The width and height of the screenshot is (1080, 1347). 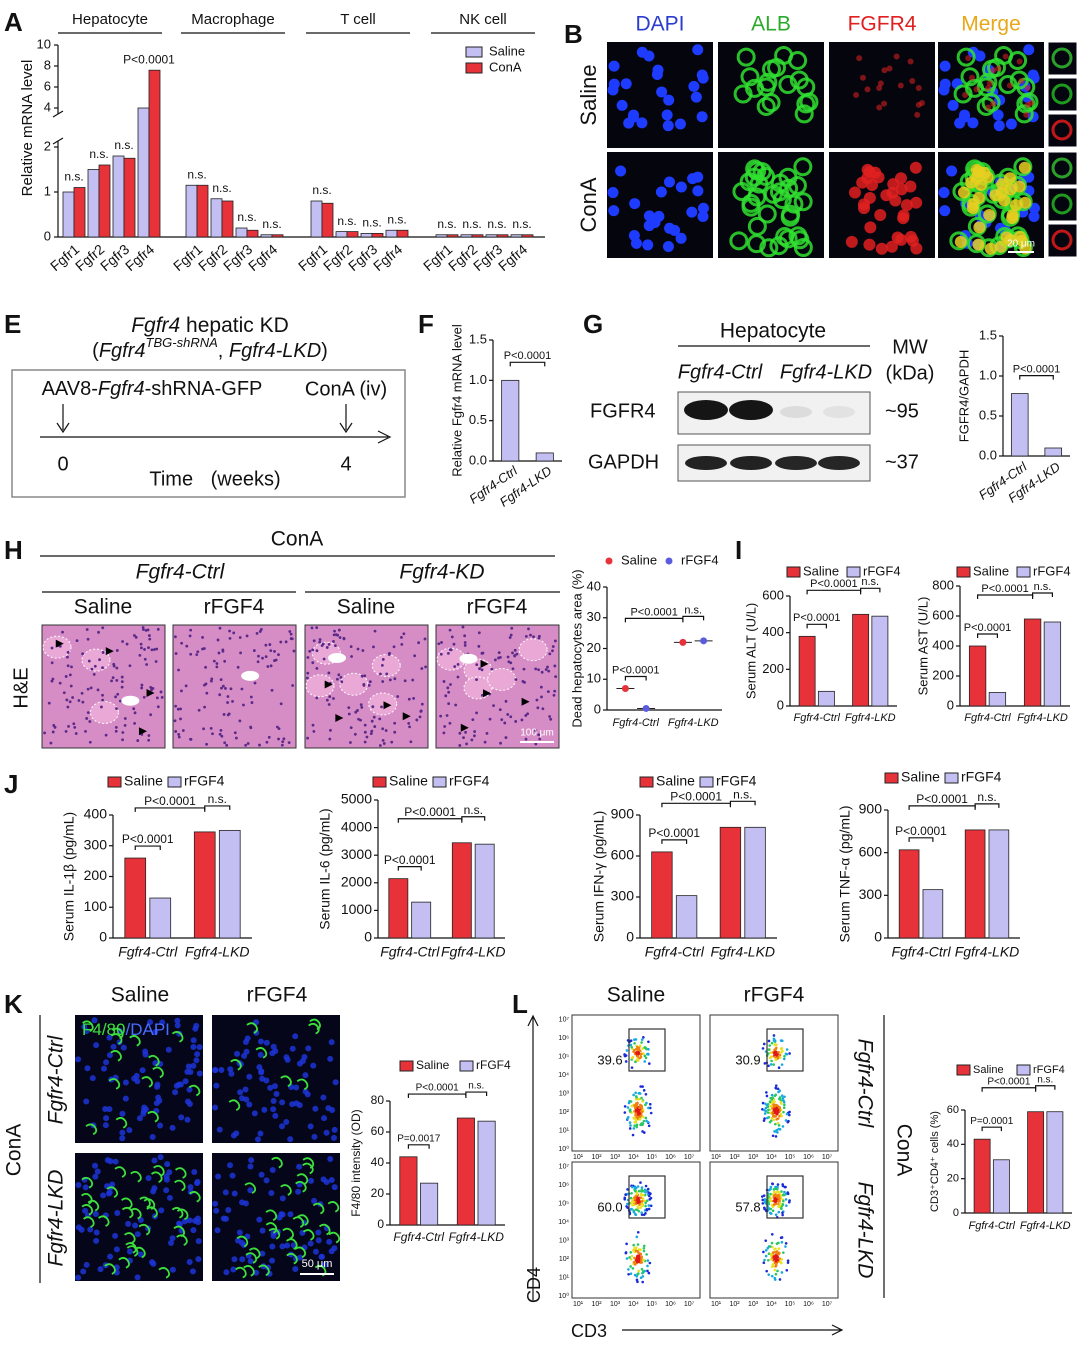 What do you see at coordinates (418, 1237) in the screenshot?
I see `x-tick-label: Fgfr4-Ctrl` at bounding box center [418, 1237].